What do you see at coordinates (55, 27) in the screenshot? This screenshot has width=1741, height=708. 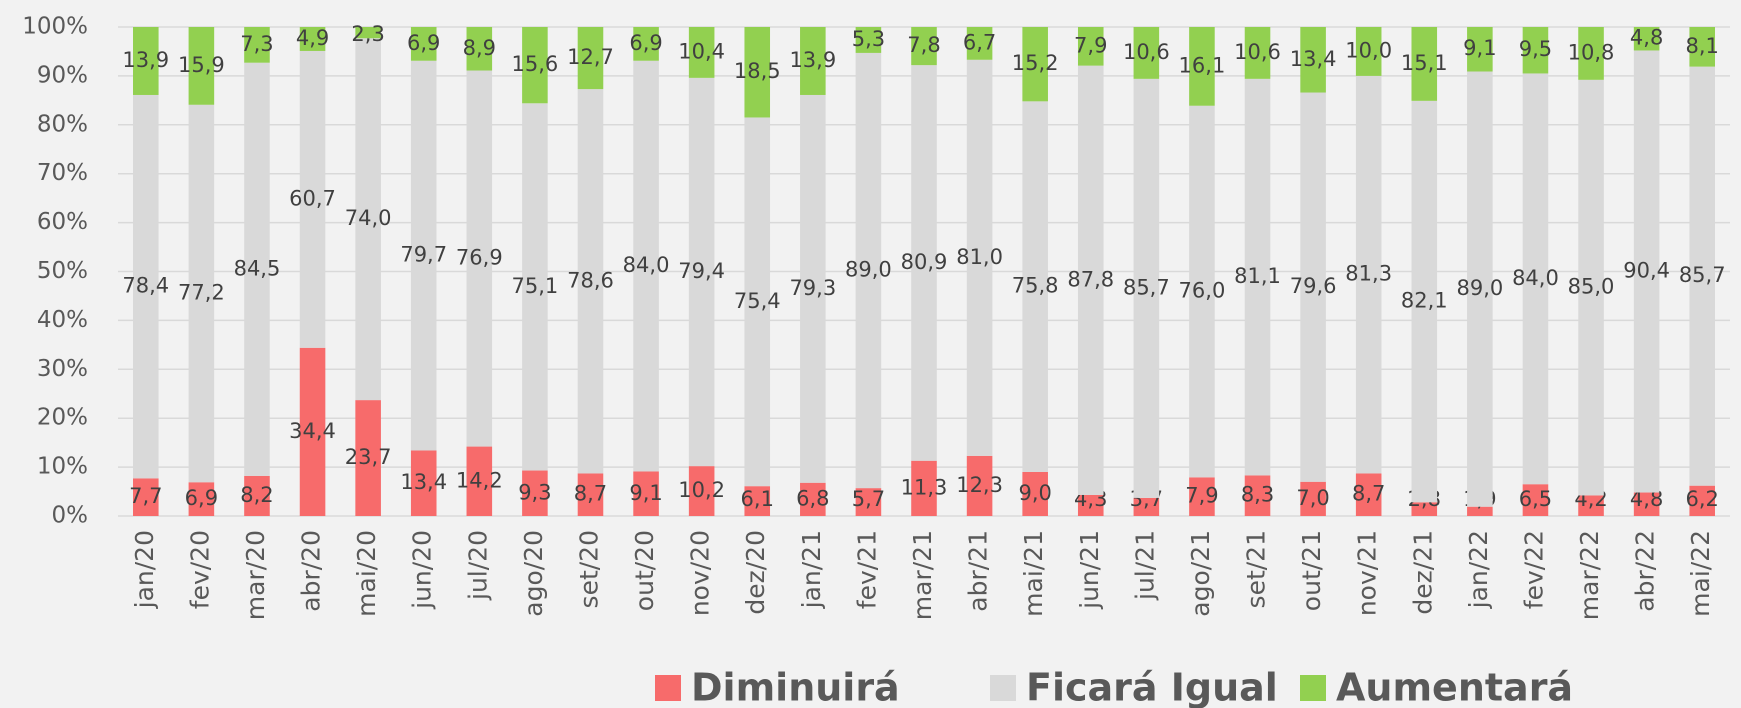 I see `y-tick-label: 100%` at bounding box center [55, 27].